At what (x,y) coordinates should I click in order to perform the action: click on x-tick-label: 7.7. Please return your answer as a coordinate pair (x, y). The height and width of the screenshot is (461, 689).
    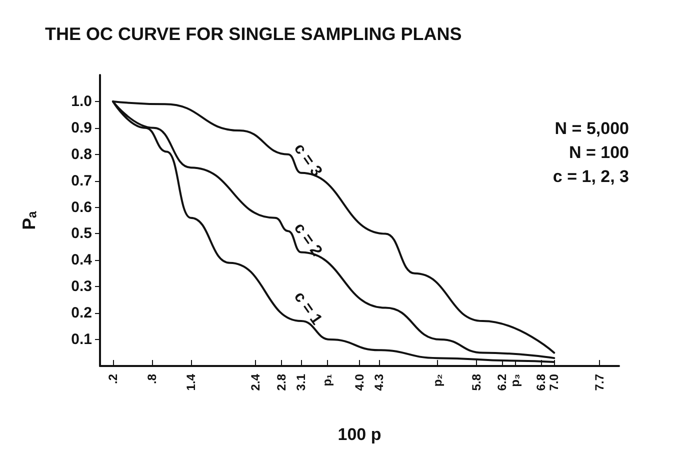
    Looking at the image, I should click on (599, 382).